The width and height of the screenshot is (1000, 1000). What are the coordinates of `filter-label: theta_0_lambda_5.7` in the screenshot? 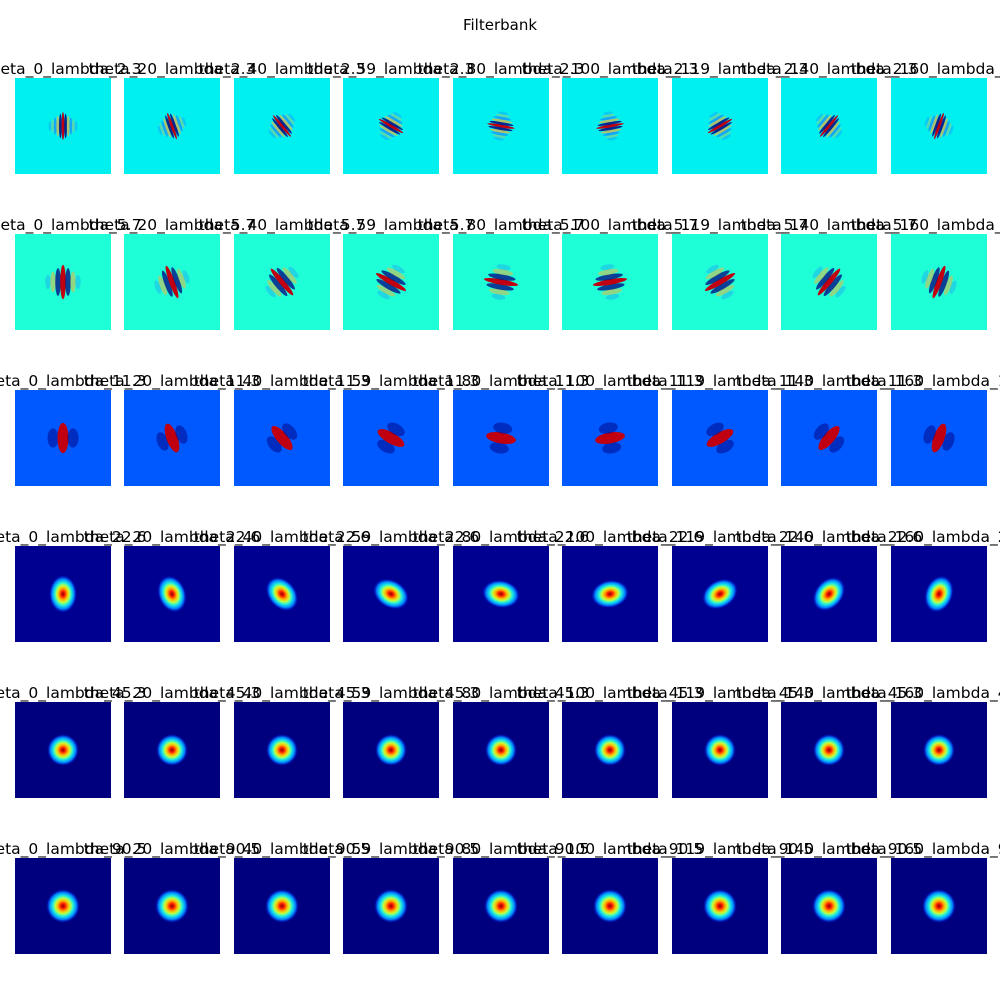 It's located at (71, 225).